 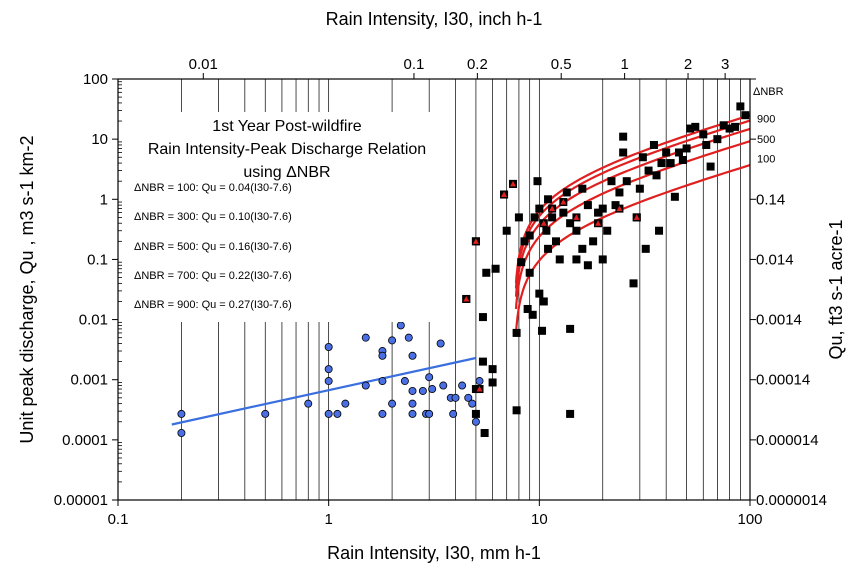 I want to click on top-tick-label: 0.2, so click(x=477, y=64).